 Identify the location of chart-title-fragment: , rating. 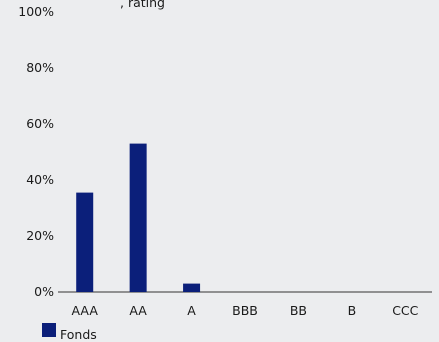
(142, 5).